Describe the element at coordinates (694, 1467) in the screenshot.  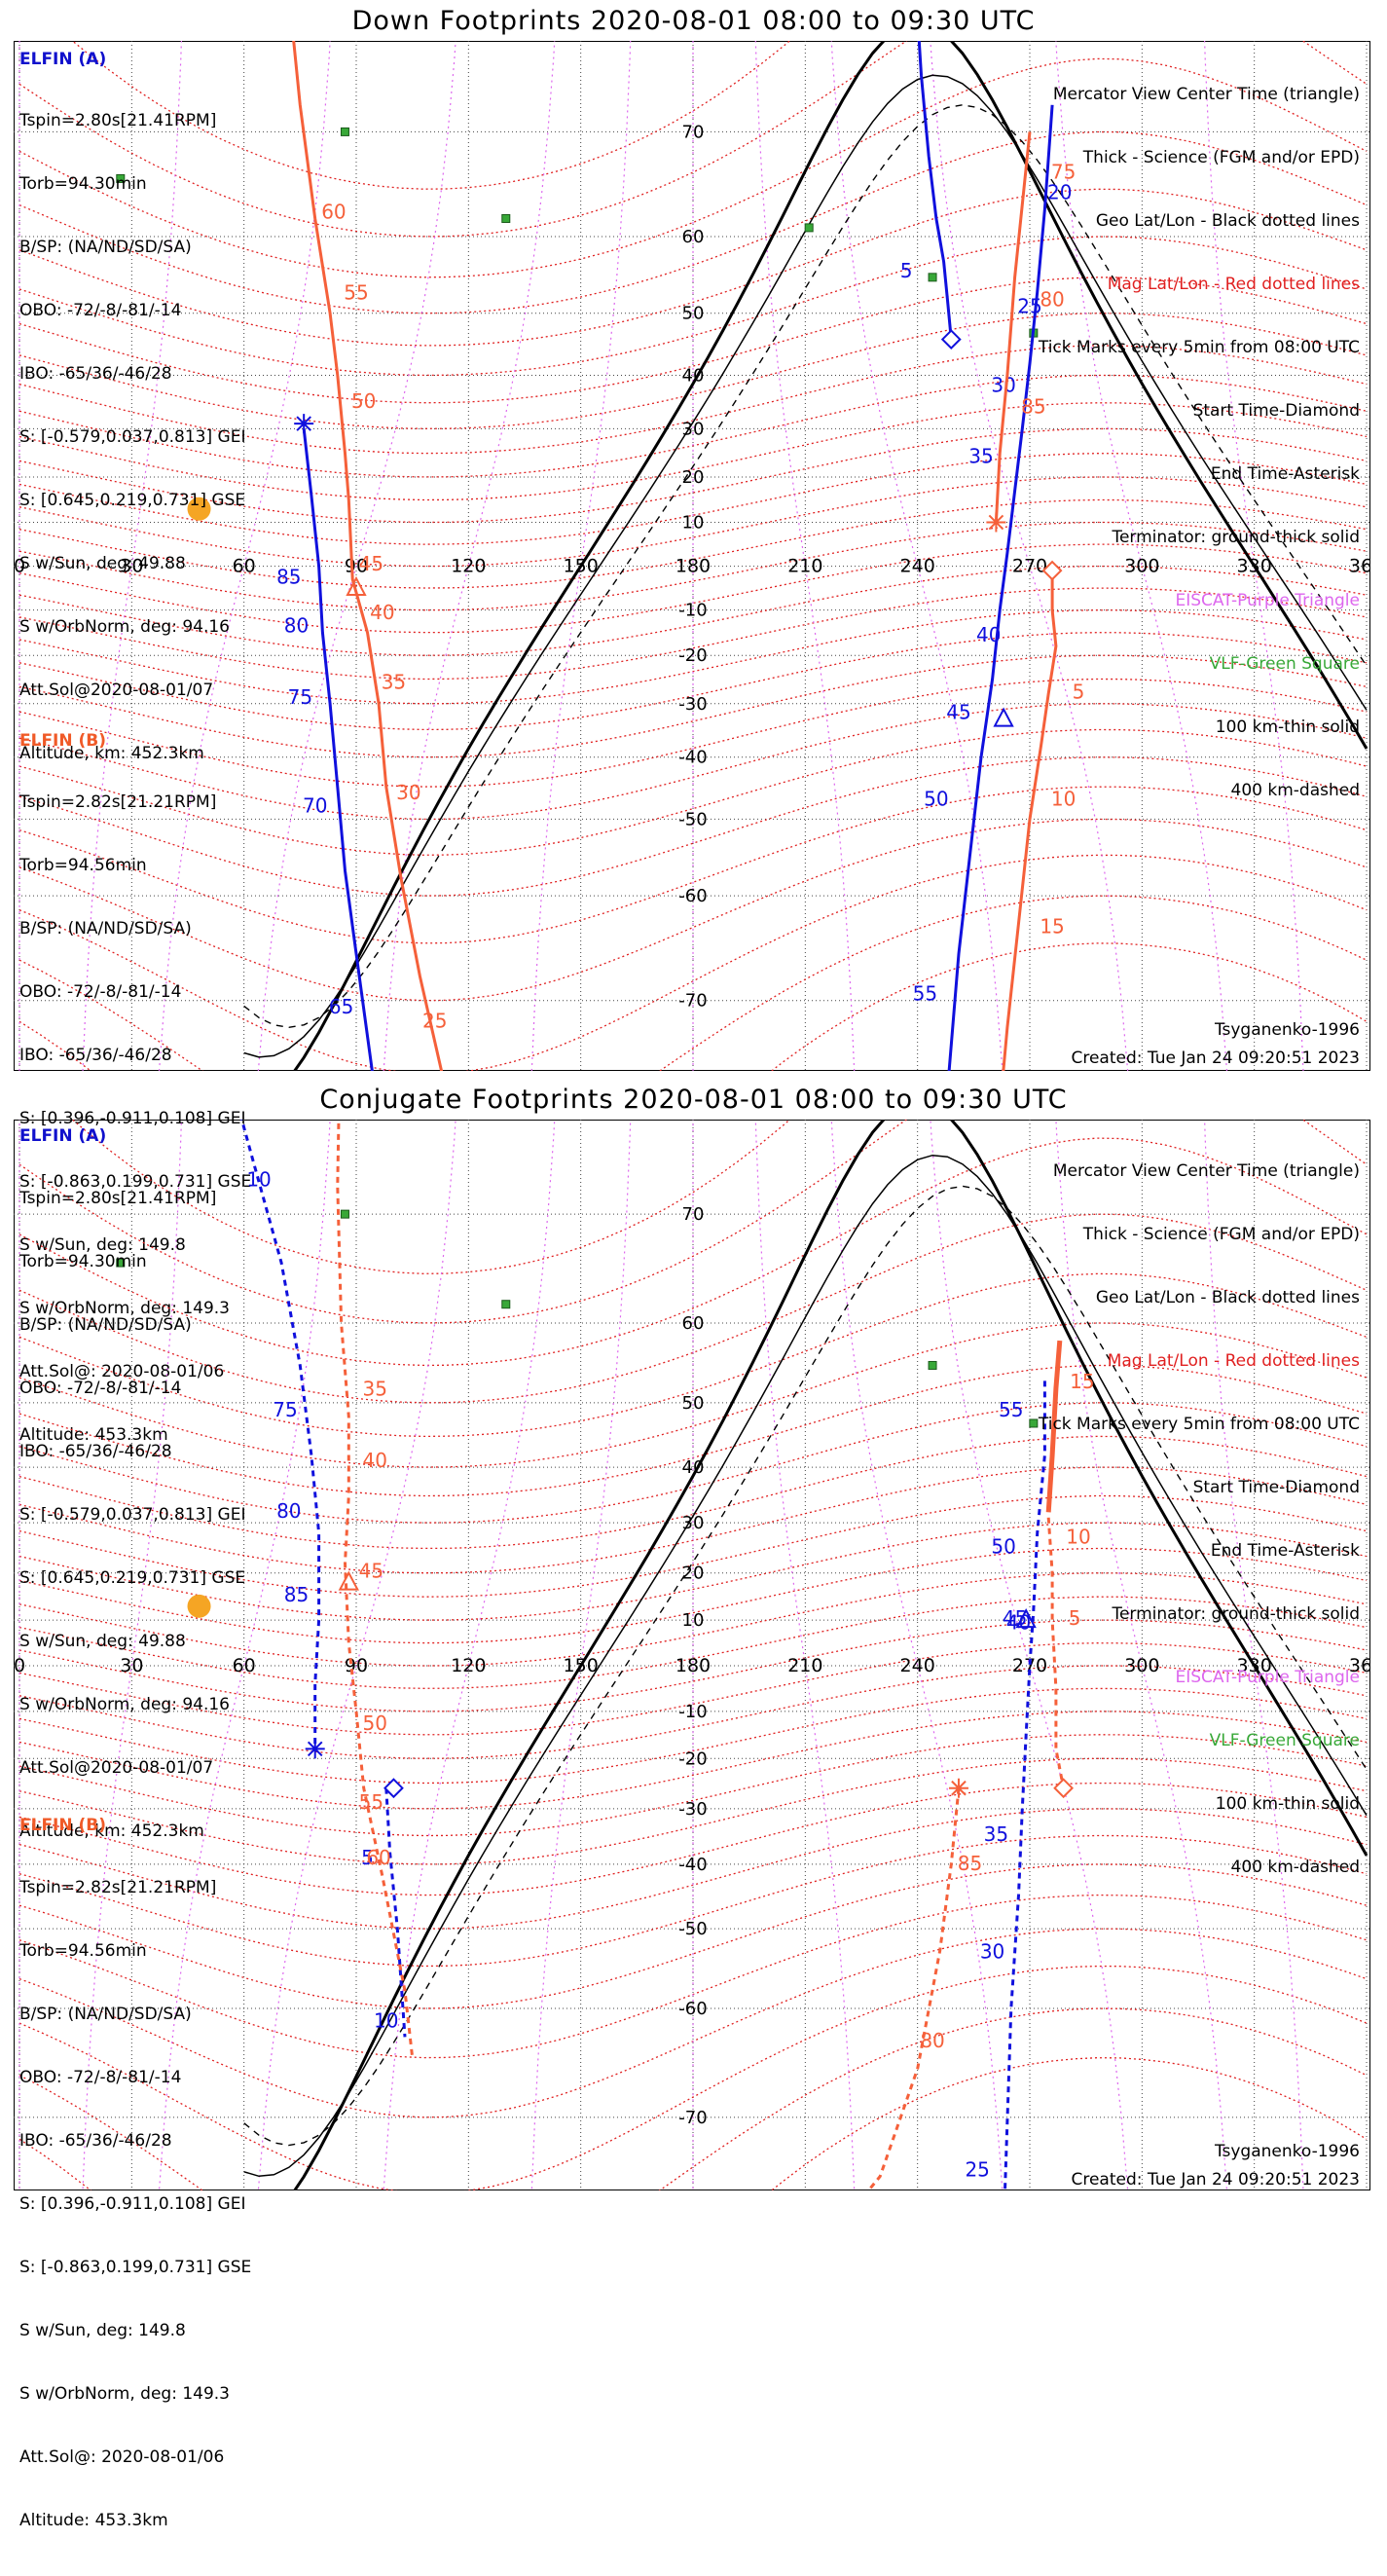
I see `y-tick-label: 40` at that location.